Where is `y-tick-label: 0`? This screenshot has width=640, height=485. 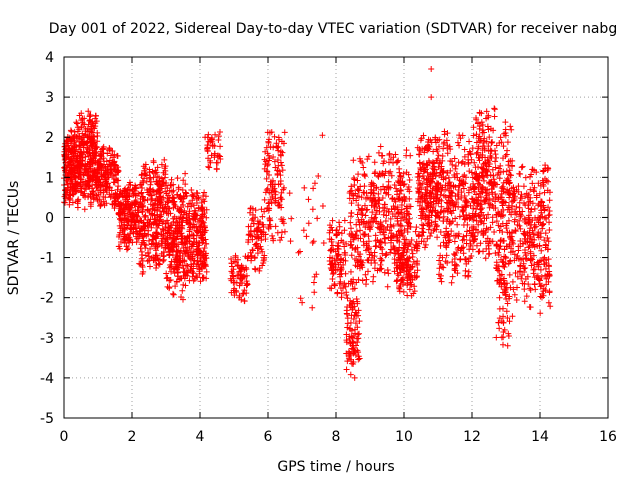
y-tick-label: 0 is located at coordinates (49, 218).